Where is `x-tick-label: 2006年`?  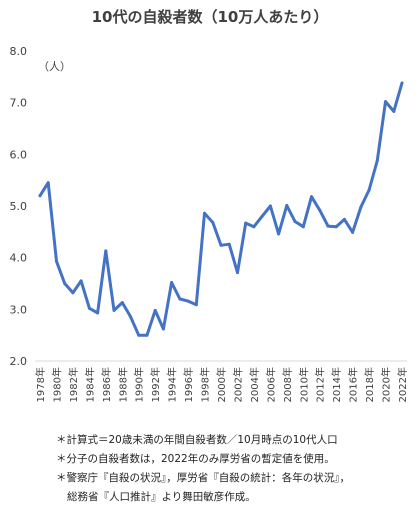
x-tick-label: 2006年 is located at coordinates (270, 384).